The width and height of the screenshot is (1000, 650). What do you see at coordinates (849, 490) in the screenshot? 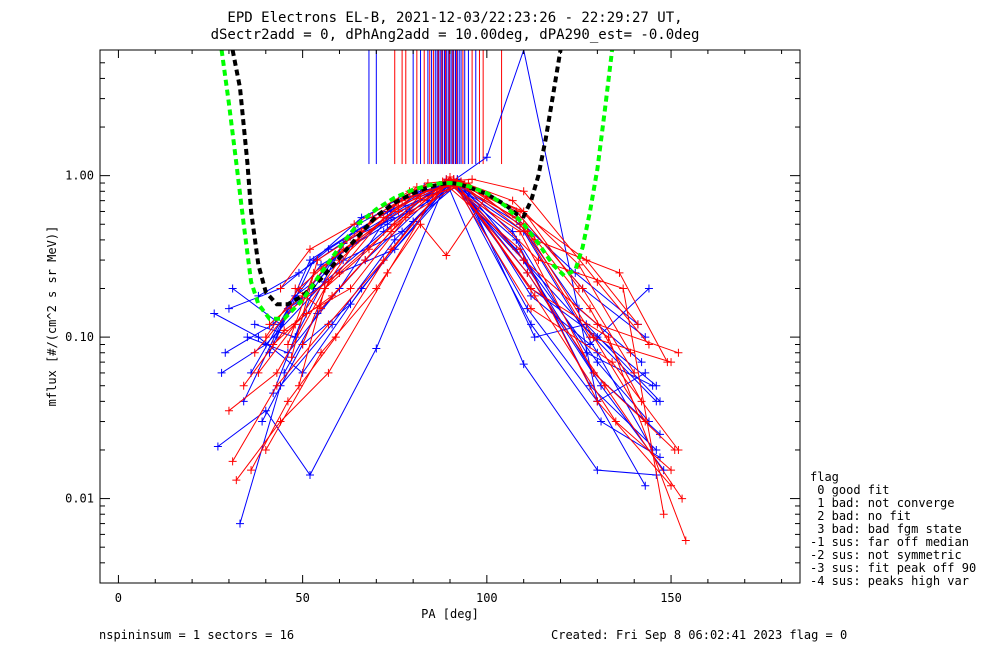
I see `legend-entry: 0 good fit` at bounding box center [849, 490].